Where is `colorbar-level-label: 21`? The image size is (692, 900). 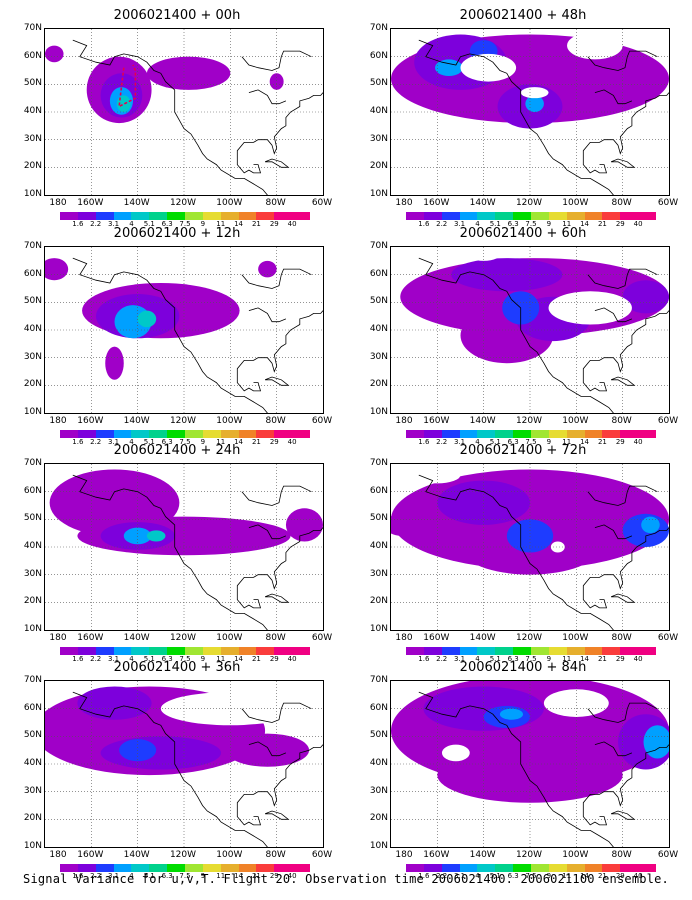 colorbar-level-label: 21 is located at coordinates (256, 876).